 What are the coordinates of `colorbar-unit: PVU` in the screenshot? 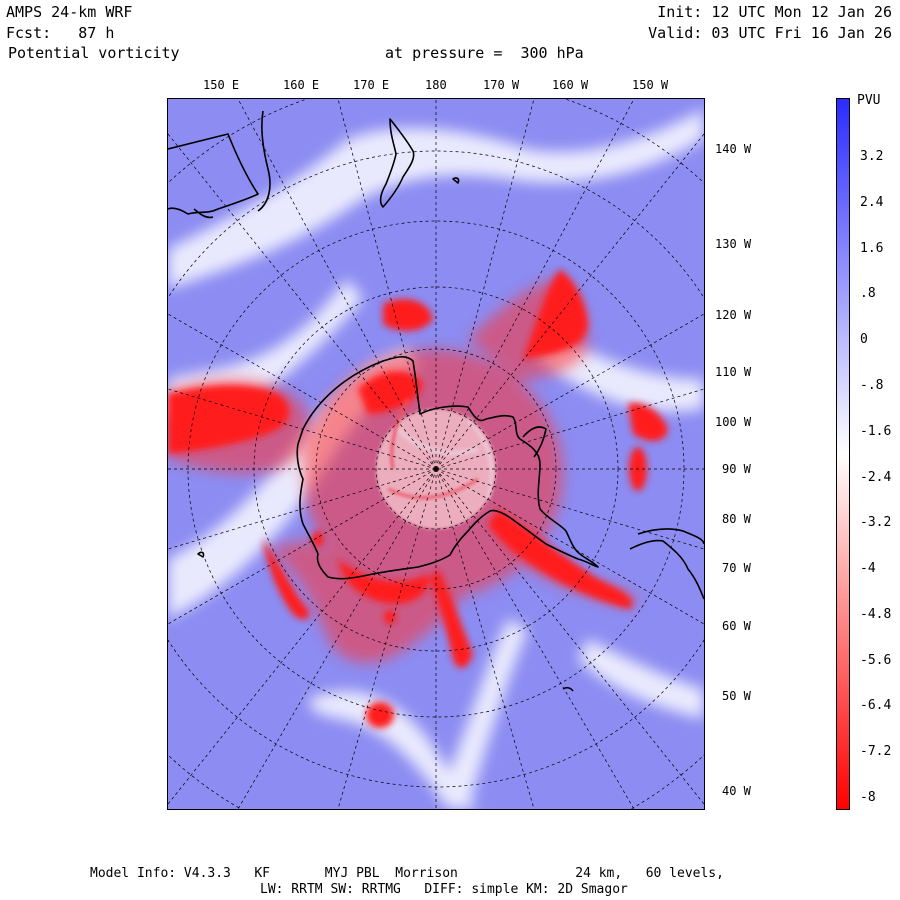 It's located at (869, 100).